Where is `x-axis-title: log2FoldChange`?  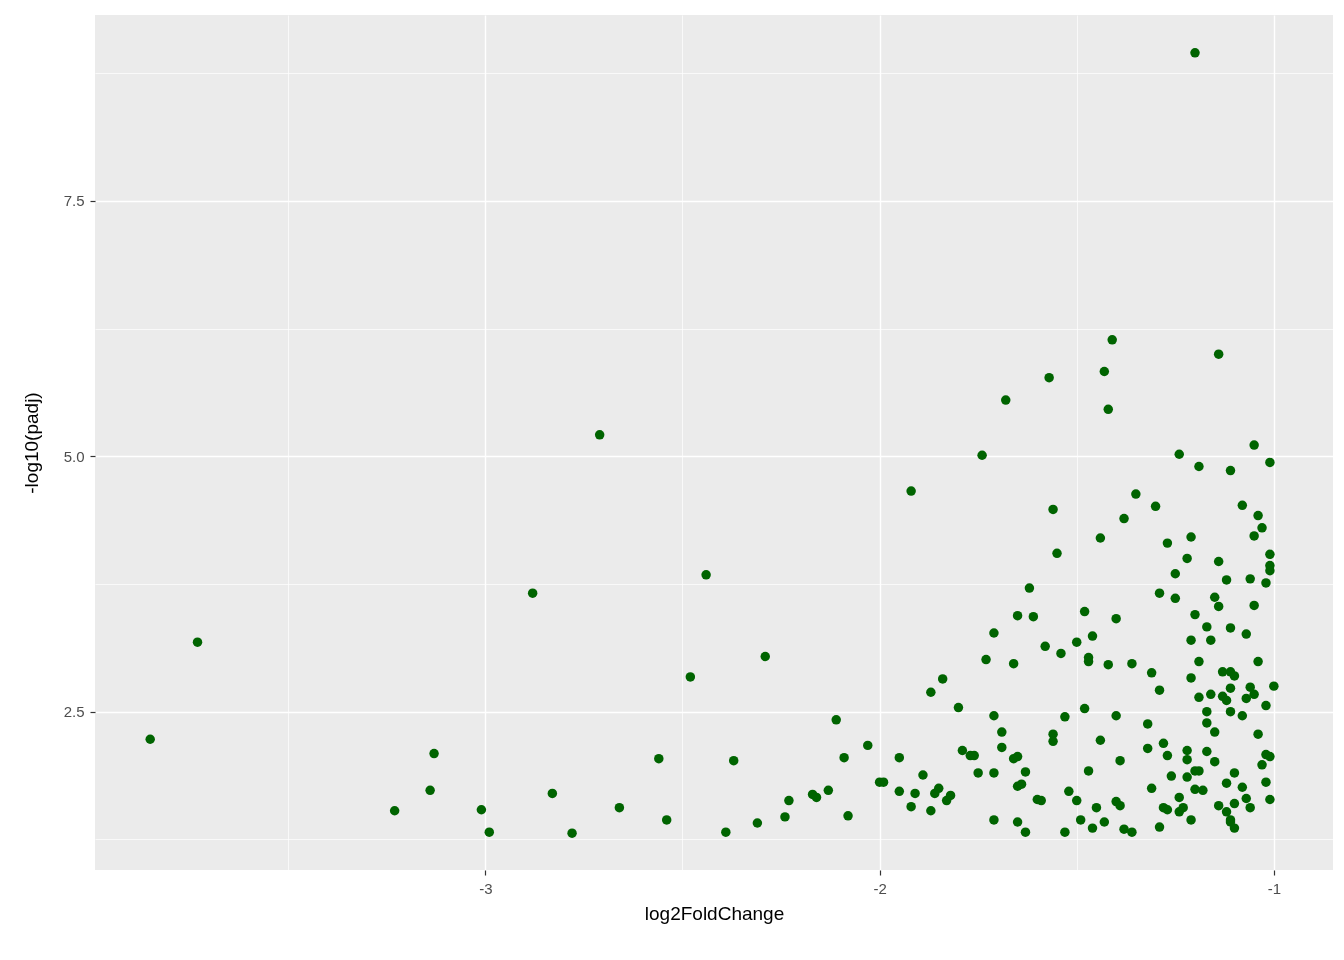 x-axis-title: log2FoldChange is located at coordinates (714, 913).